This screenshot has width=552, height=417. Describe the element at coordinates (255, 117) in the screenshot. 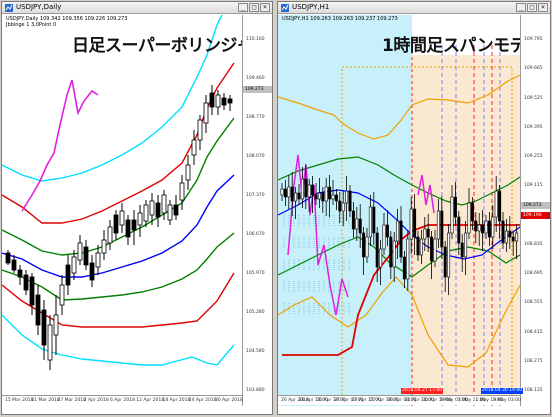

I see `price-axis-label: 108.770` at that location.